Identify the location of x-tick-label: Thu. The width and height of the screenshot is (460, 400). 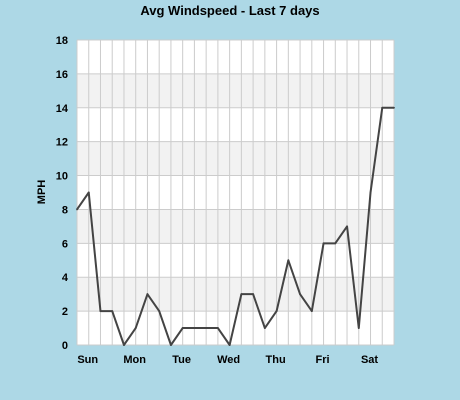
(276, 360).